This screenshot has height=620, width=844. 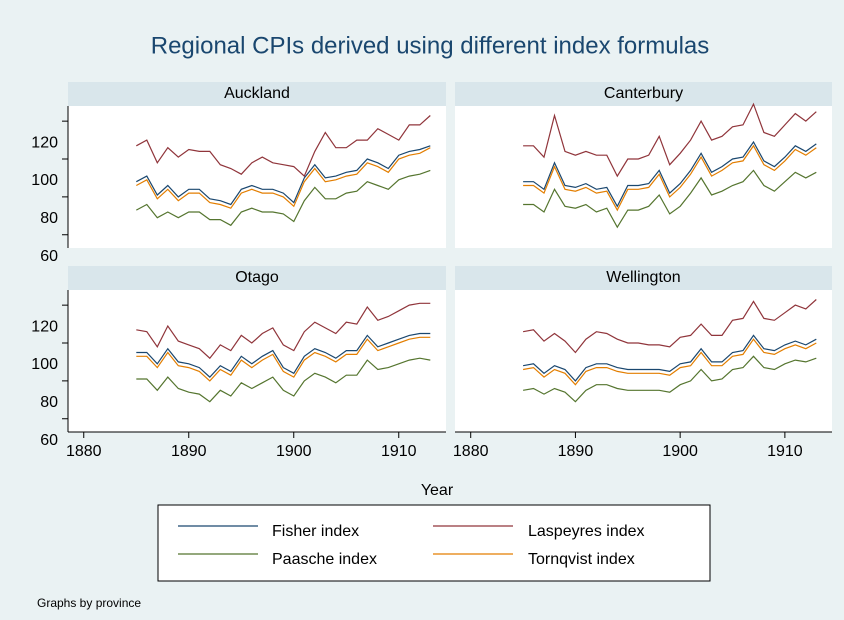 What do you see at coordinates (324, 559) in the screenshot?
I see `legend-label: Paasche index` at bounding box center [324, 559].